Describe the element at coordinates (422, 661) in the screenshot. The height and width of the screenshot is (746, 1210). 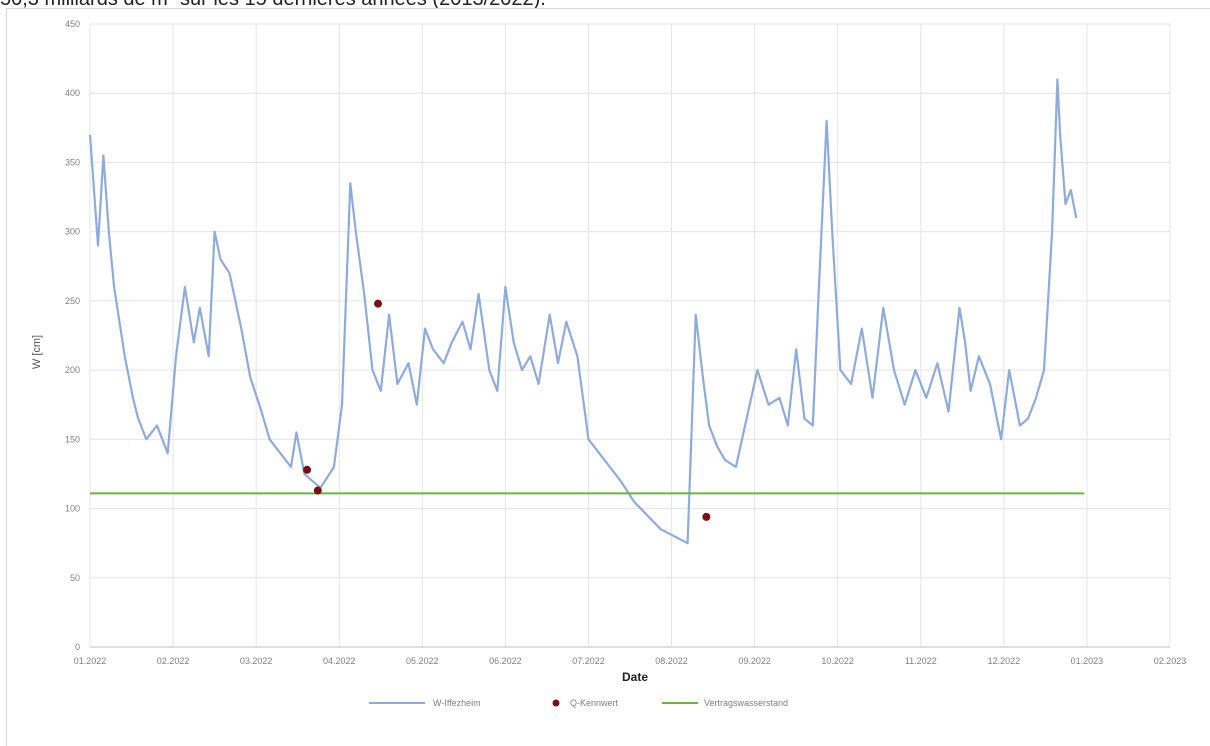
I see `x-tick-label: 05.2022` at that location.